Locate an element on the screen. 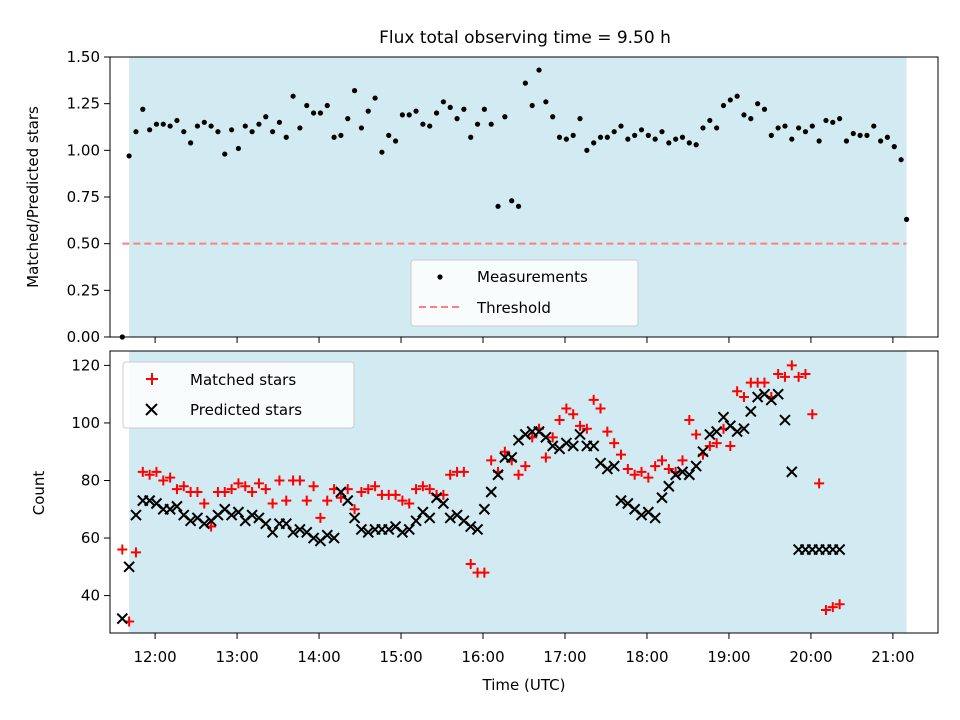 The height and width of the screenshot is (720, 960). legend-matched-label: Matched stars is located at coordinates (243, 380).